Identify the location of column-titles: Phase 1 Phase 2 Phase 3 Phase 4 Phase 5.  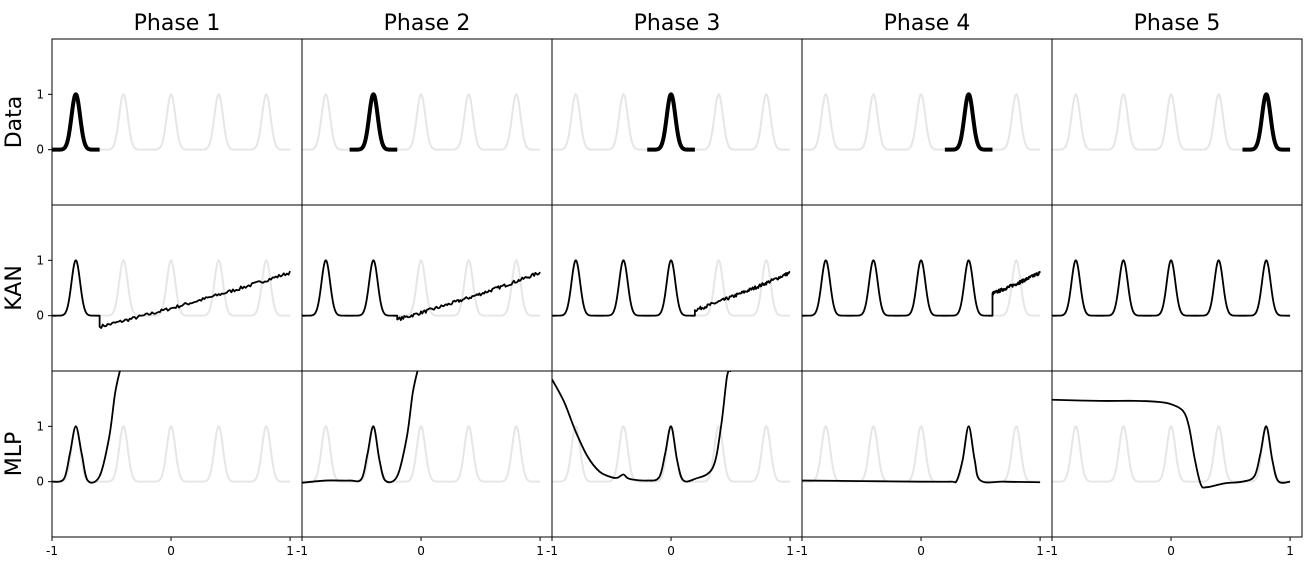
(677, 23).